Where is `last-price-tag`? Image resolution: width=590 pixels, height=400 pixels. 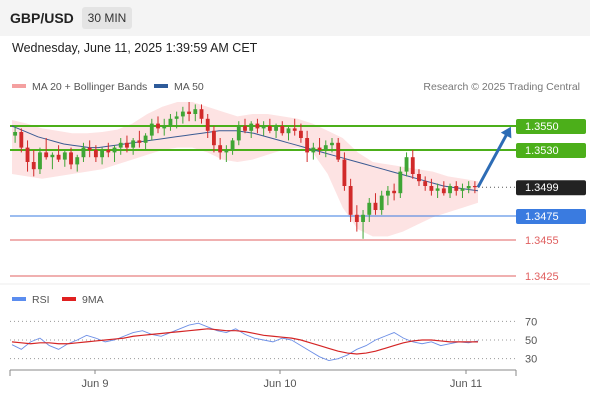 last-price-tag is located at coordinates (551, 188).